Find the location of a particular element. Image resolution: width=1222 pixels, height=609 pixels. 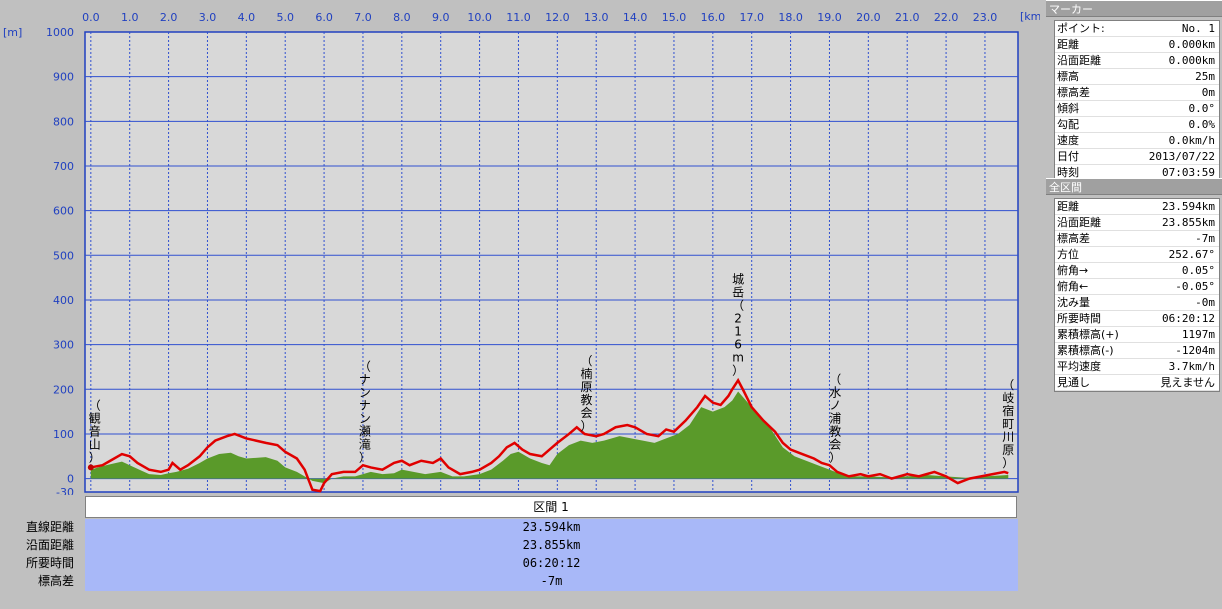

x-tick-label: 20.0 is located at coordinates (868, 17).